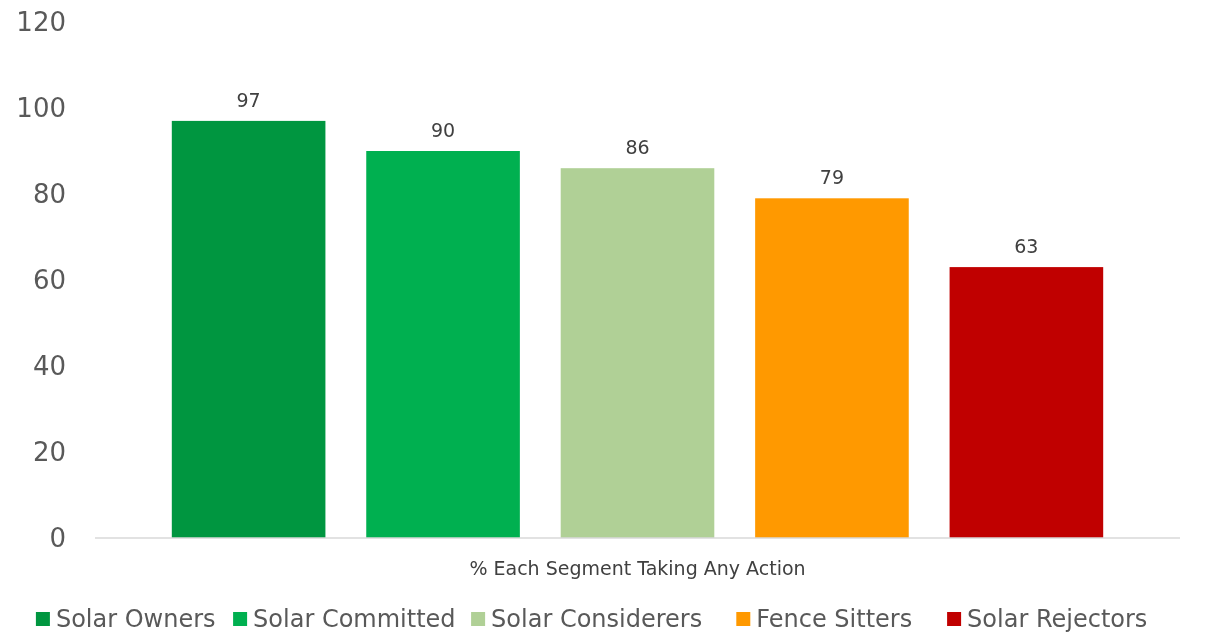 Image resolution: width=1209 pixels, height=642 pixels. Describe the element at coordinates (41, 22) in the screenshot. I see `y-tick-label: 120` at that location.